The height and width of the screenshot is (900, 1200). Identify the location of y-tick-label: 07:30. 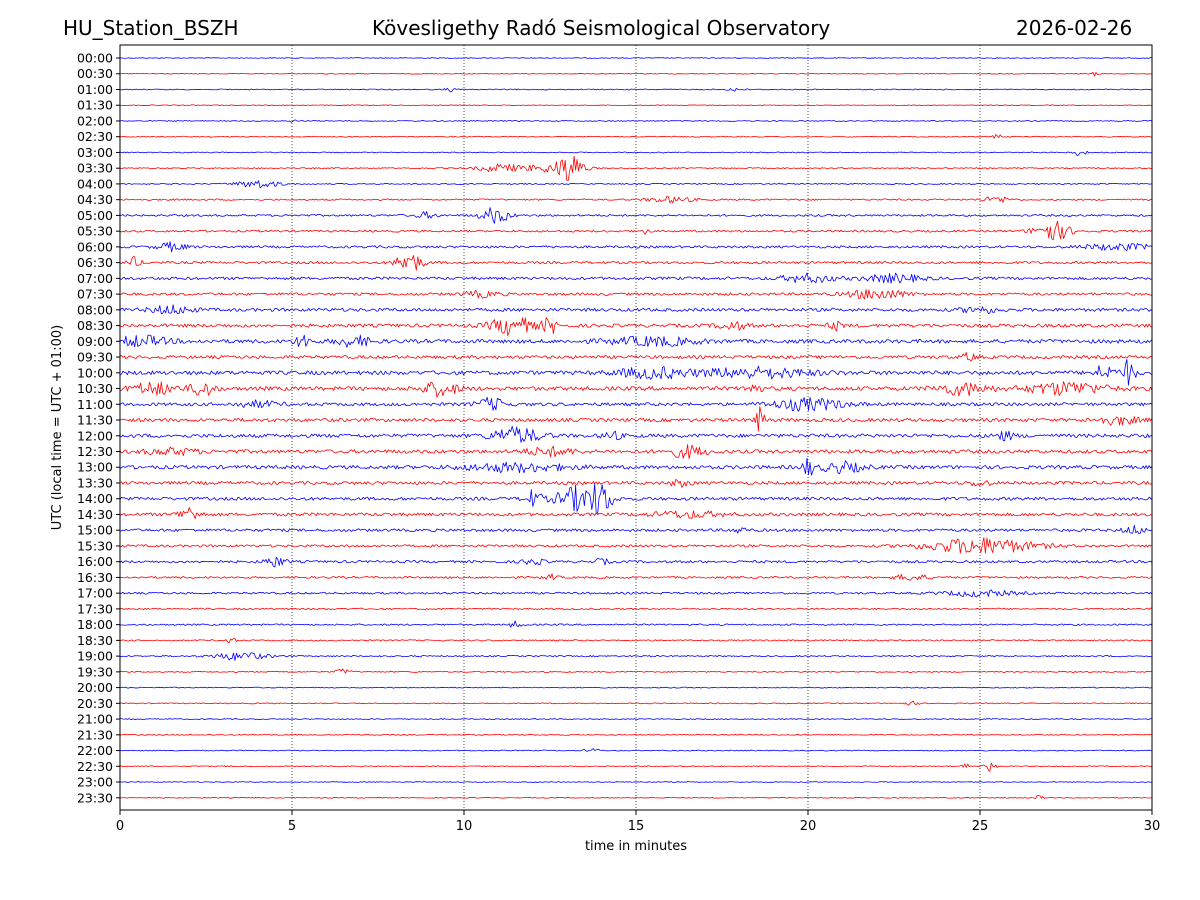
(95, 294).